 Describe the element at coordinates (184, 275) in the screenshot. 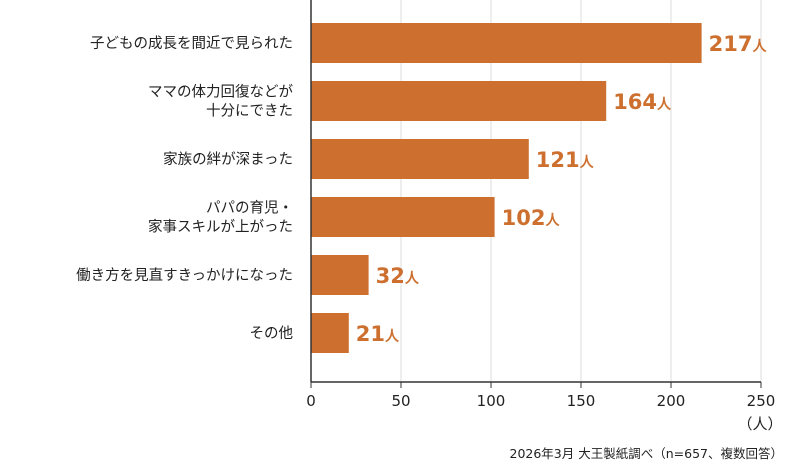

I see `category-label: 働き方を見直すきっかけになった` at that location.